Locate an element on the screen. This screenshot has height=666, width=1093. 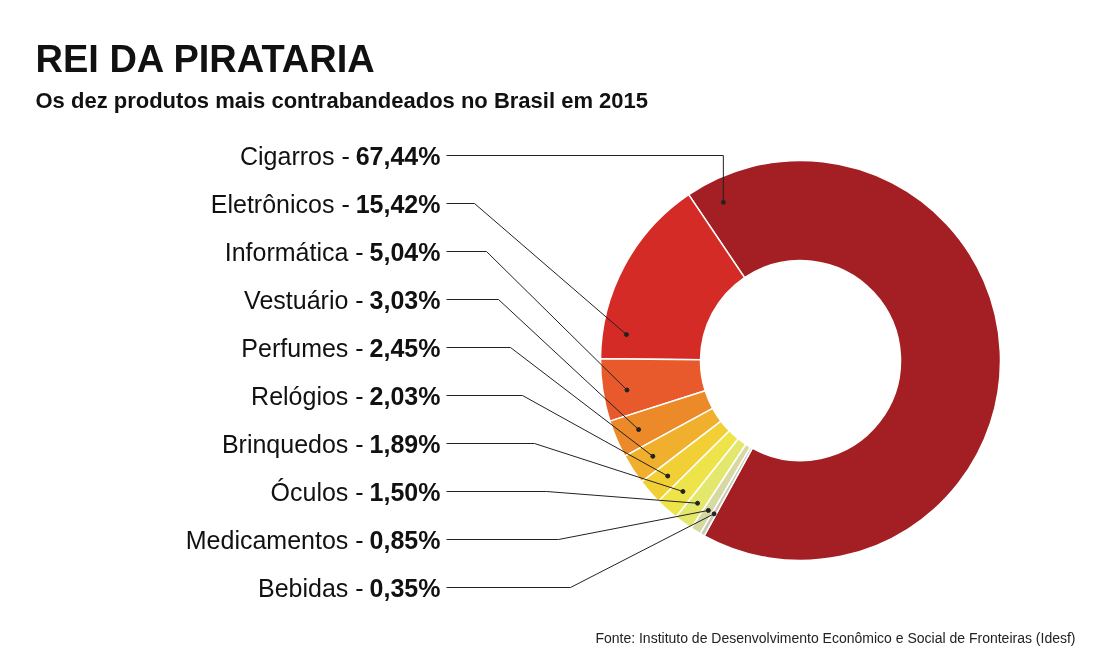
chart-title: REI DA PIRATARIA is located at coordinates (205, 58).